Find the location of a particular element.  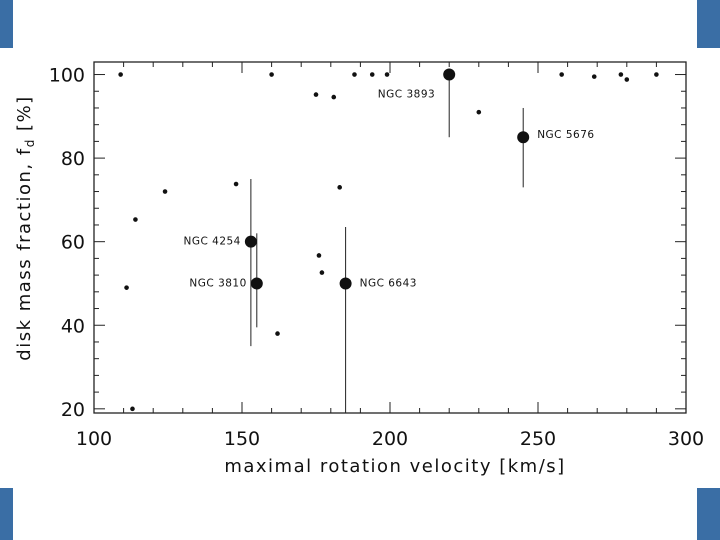

x-tick-label: 100 is located at coordinates (94, 439).